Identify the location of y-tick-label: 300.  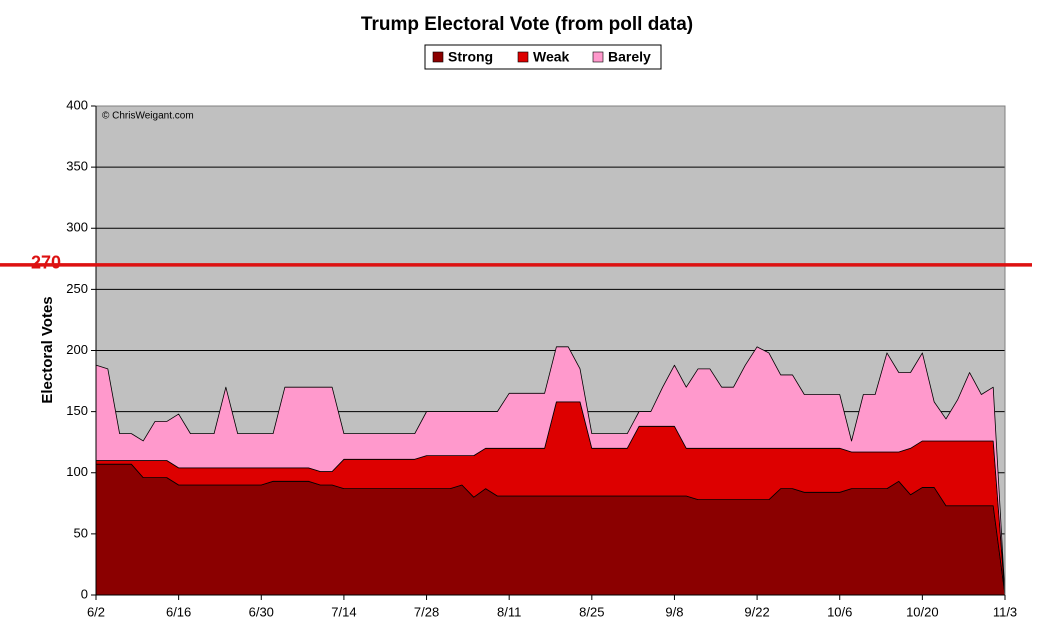
(77, 227).